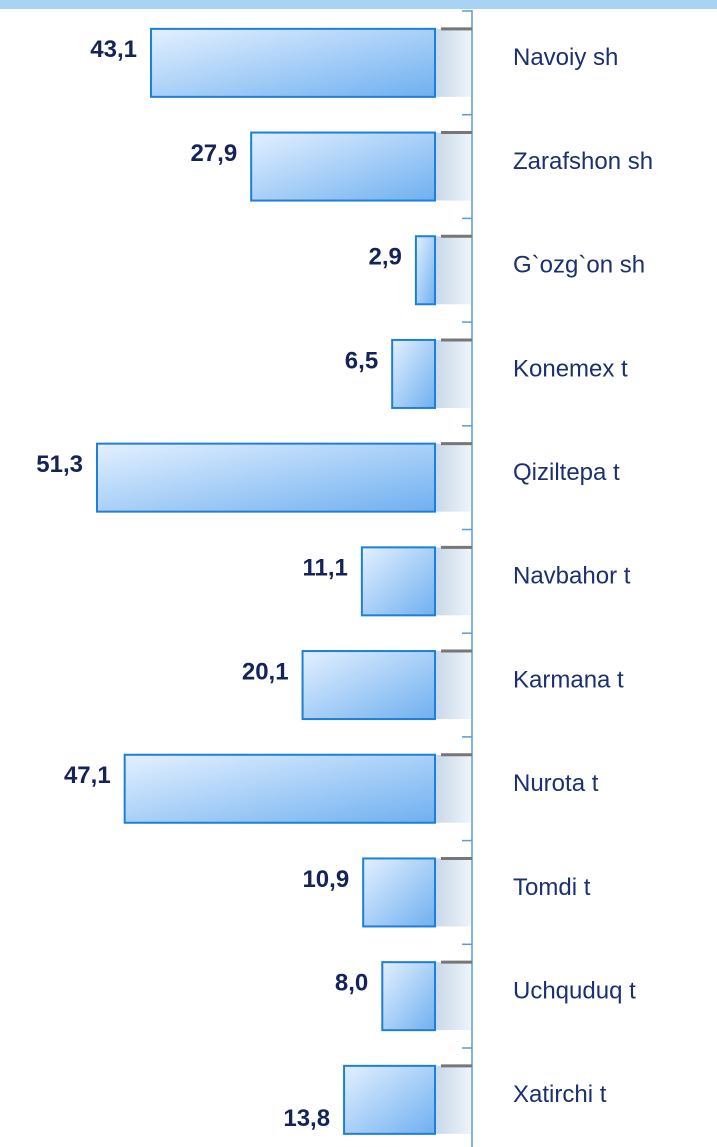  I want to click on value-label: 13,8, so click(306, 1118).